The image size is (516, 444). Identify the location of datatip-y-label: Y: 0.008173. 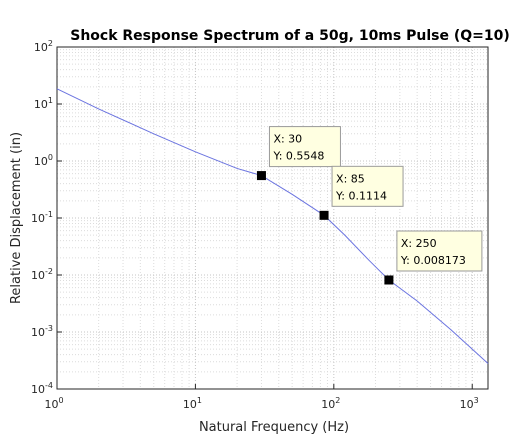
(433, 260).